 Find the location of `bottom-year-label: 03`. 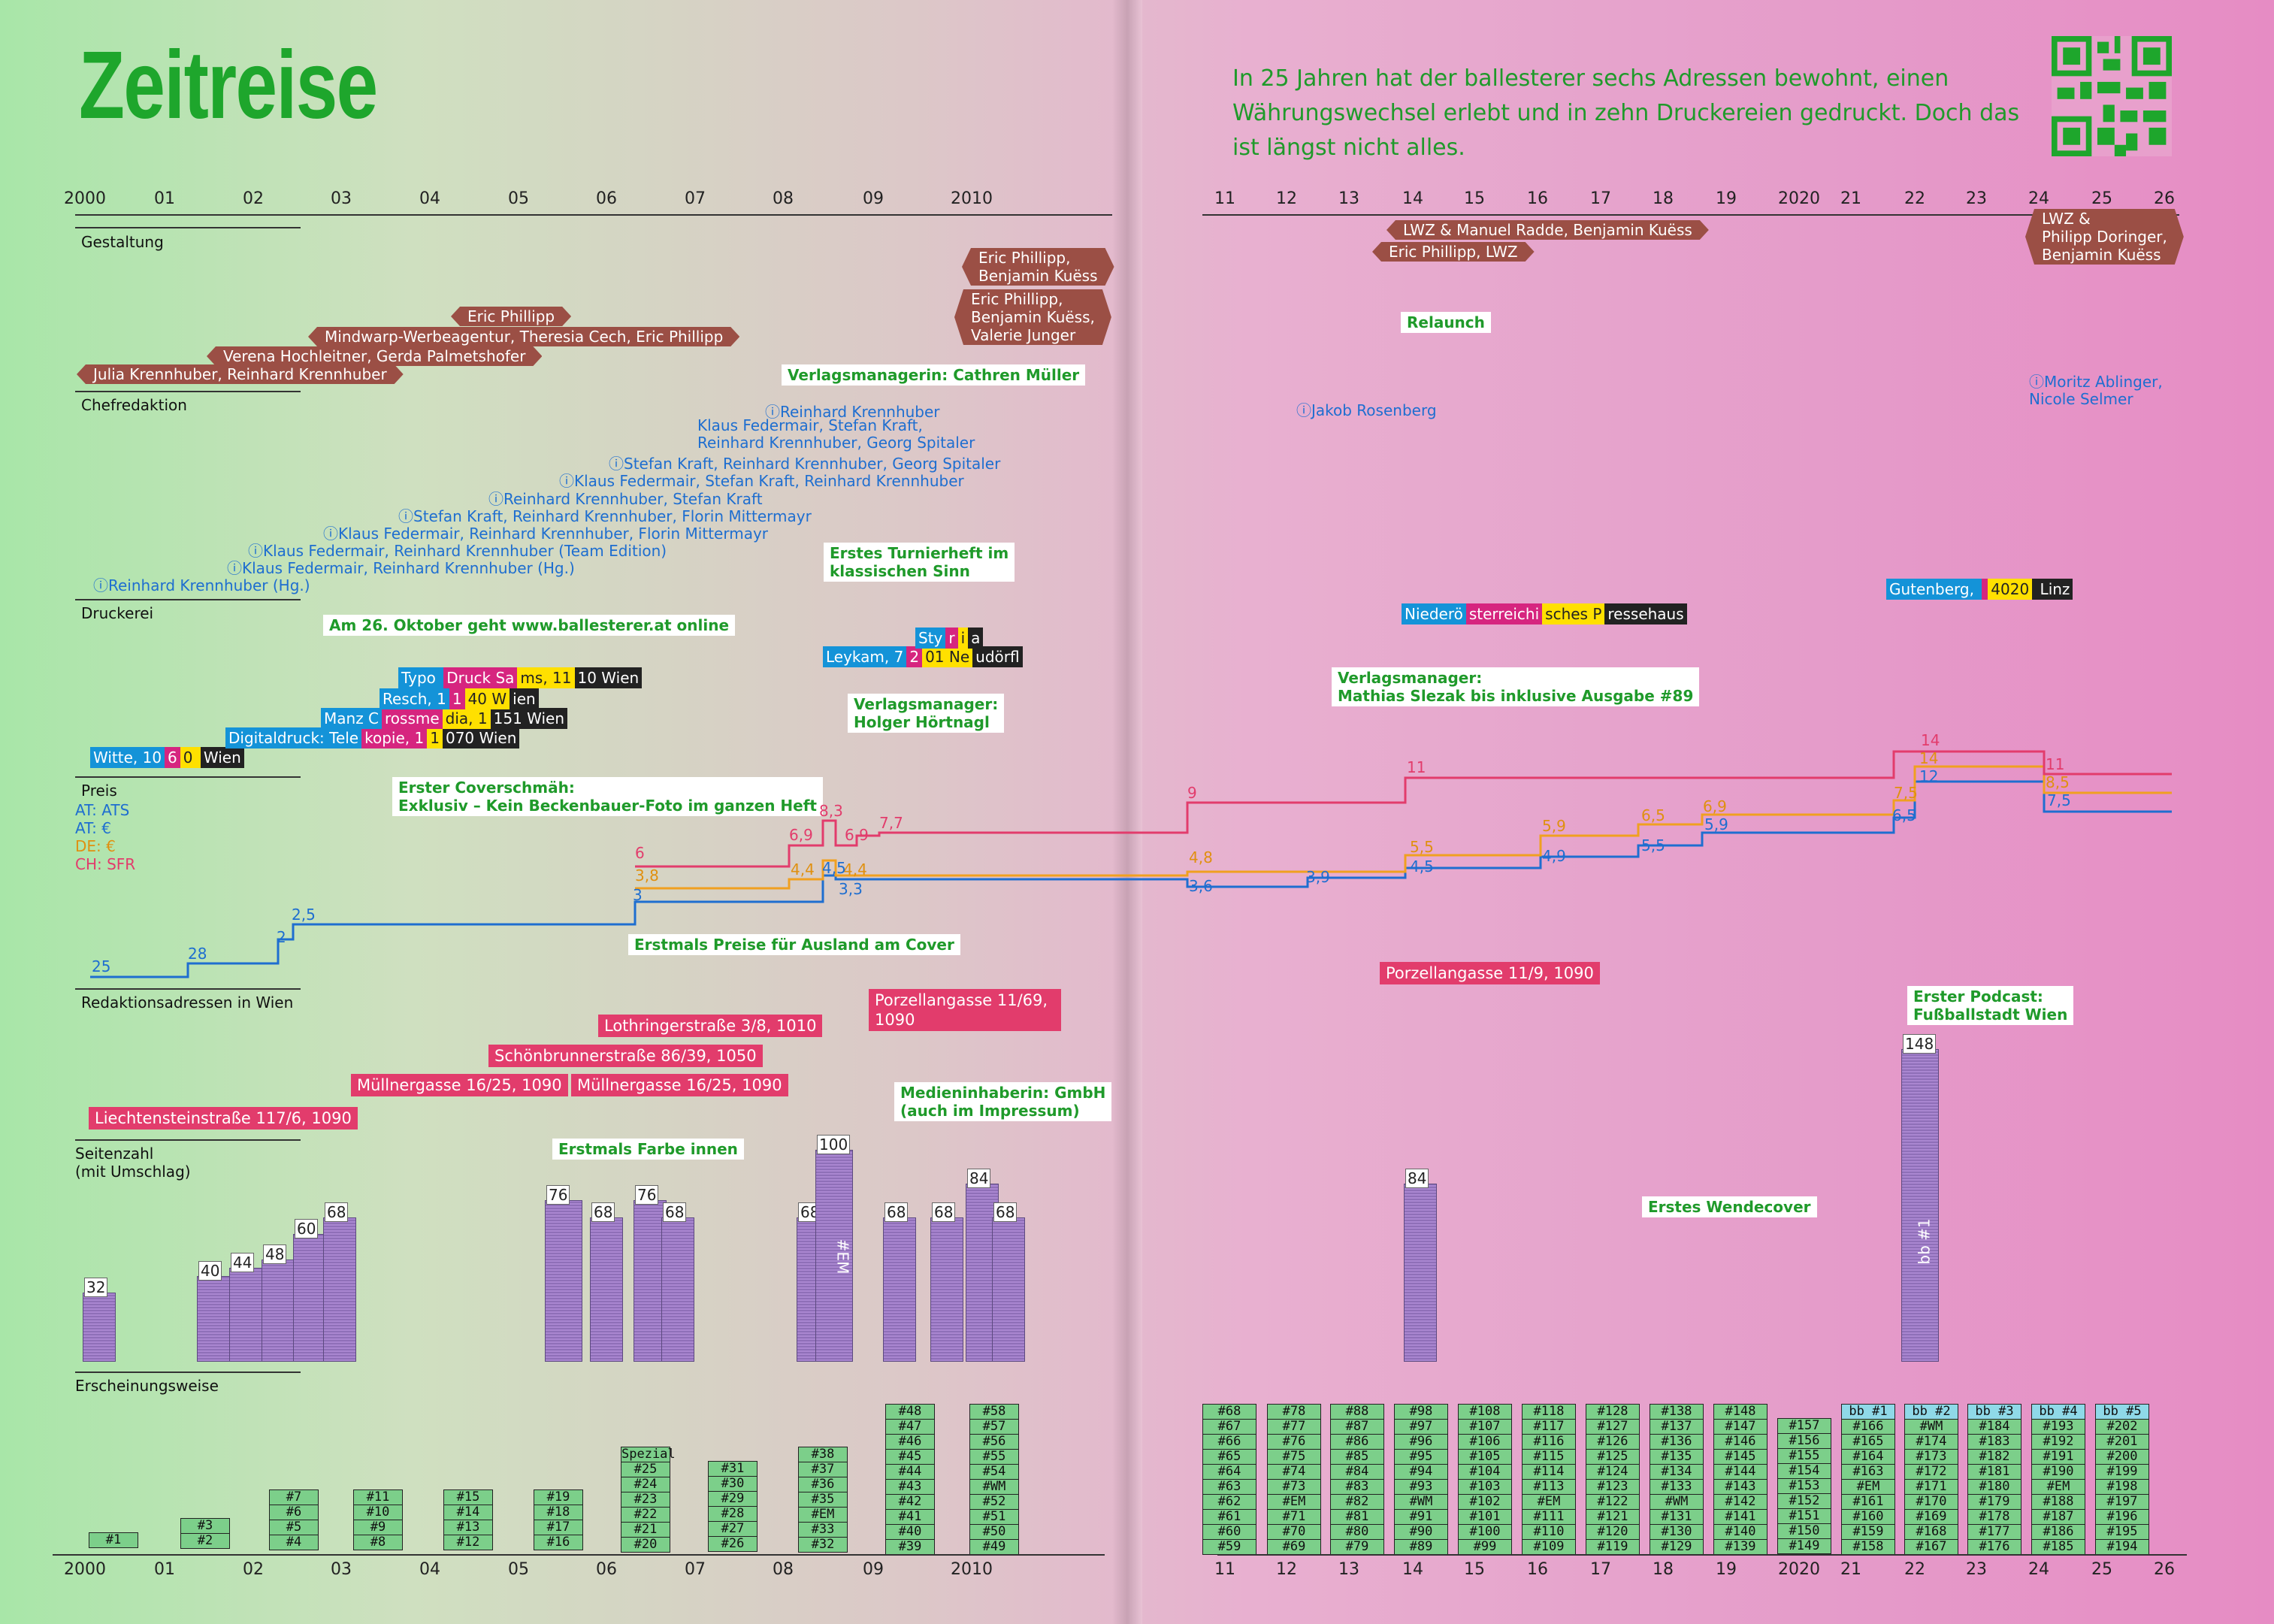

bottom-year-label: 03 is located at coordinates (341, 1569).